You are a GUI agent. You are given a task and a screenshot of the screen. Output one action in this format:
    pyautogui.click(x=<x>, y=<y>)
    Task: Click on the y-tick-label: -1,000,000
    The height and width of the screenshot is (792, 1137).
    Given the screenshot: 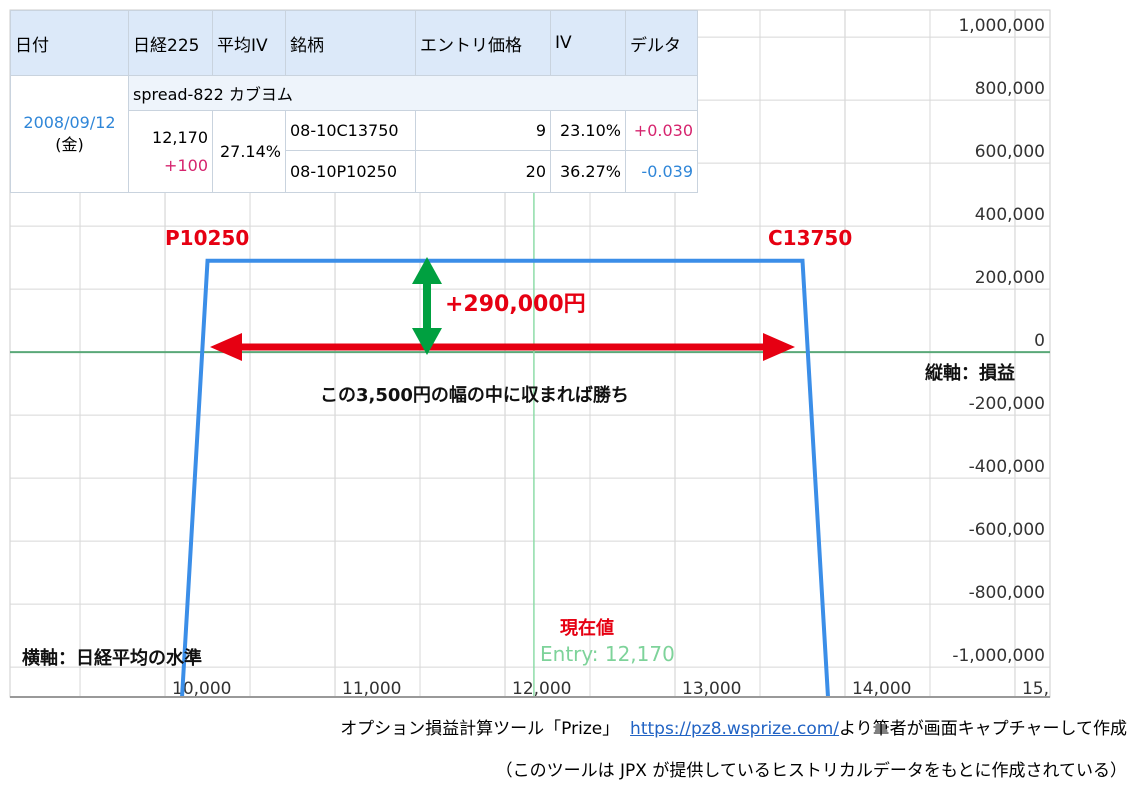 What is the action you would take?
    pyautogui.click(x=998, y=656)
    